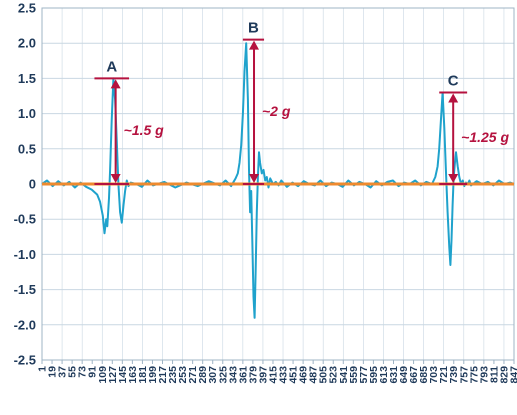  What do you see at coordinates (314, 375) in the screenshot?
I see `x-tick-label: 487` at bounding box center [314, 375].